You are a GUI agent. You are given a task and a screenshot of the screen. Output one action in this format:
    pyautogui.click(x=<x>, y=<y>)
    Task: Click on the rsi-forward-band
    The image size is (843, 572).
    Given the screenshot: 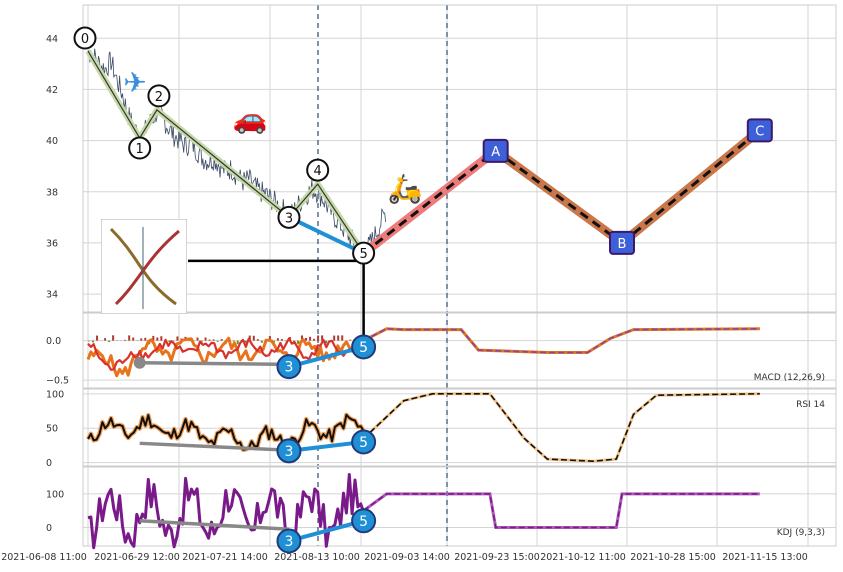 What is the action you would take?
    pyautogui.click(x=562, y=427)
    